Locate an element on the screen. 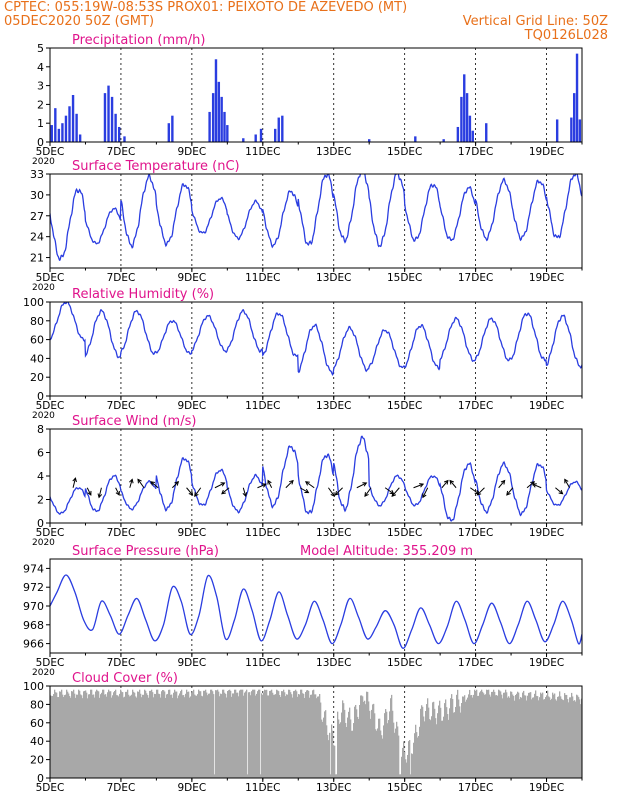 The width and height of the screenshot is (618, 800). y-tick-label-4: 974 is located at coordinates (33, 568).